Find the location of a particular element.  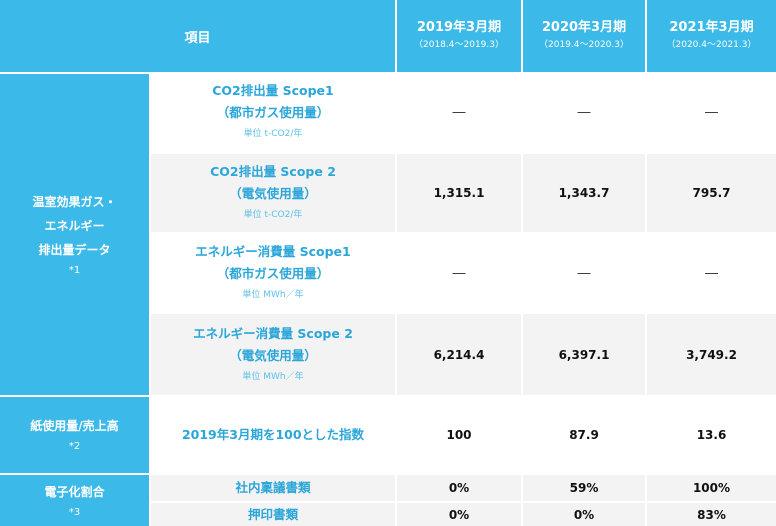

header-year-2021: 2021年3月期 （2020.4～2021.3） is located at coordinates (711, 36).